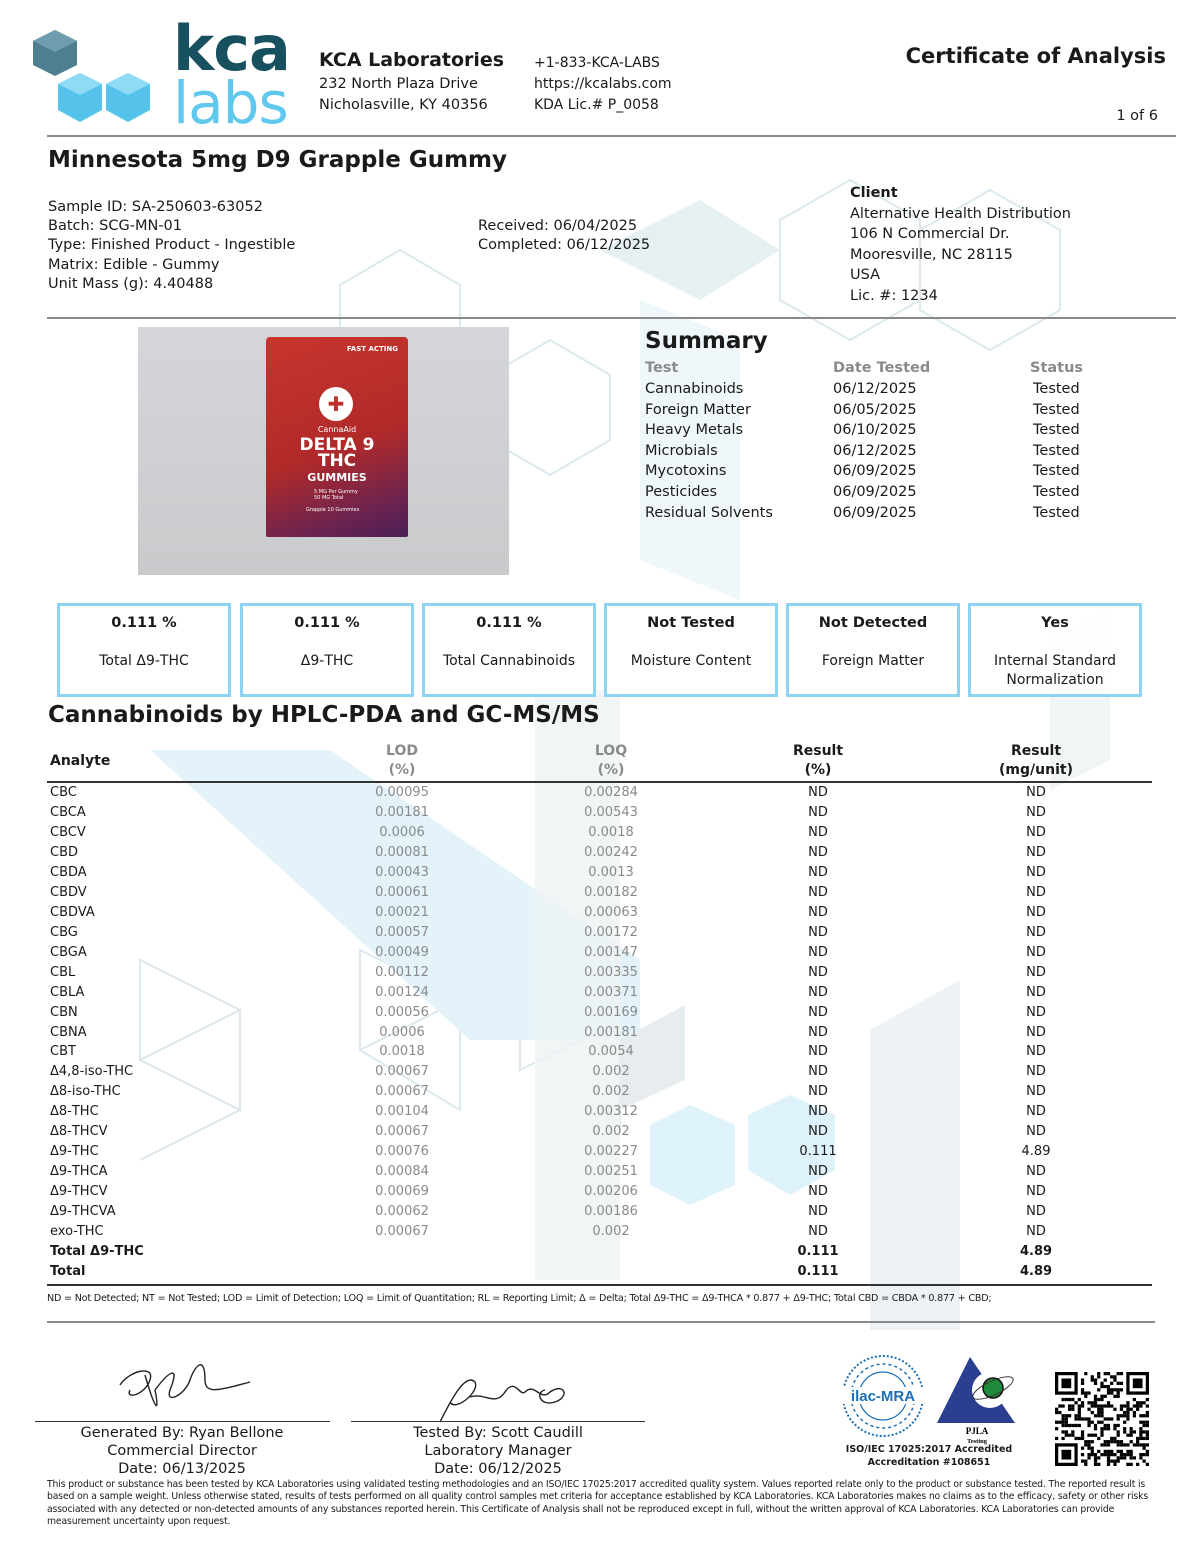 The image size is (1200, 1552). What do you see at coordinates (63, 972) in the screenshot?
I see `analyte-name: CBL` at bounding box center [63, 972].